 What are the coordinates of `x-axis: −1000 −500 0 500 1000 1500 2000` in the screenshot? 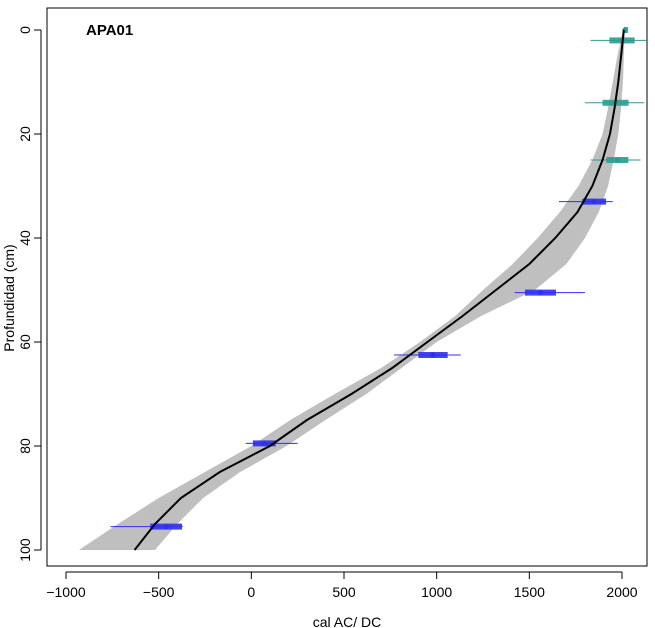 It's located at (342, 585).